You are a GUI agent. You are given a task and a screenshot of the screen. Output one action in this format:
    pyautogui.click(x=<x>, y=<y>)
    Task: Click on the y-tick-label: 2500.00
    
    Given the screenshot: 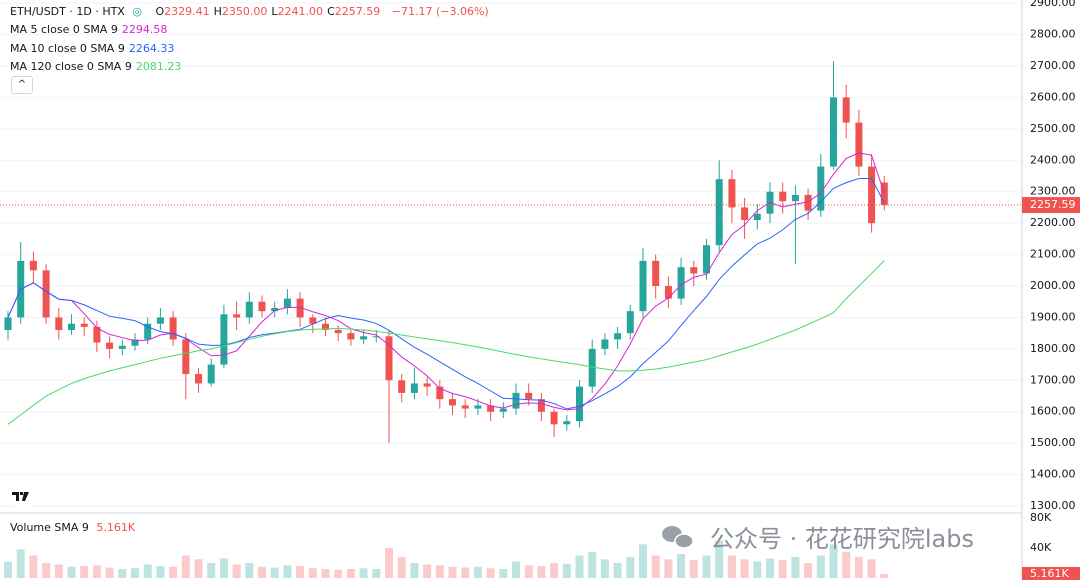 What is the action you would take?
    pyautogui.click(x=1053, y=128)
    